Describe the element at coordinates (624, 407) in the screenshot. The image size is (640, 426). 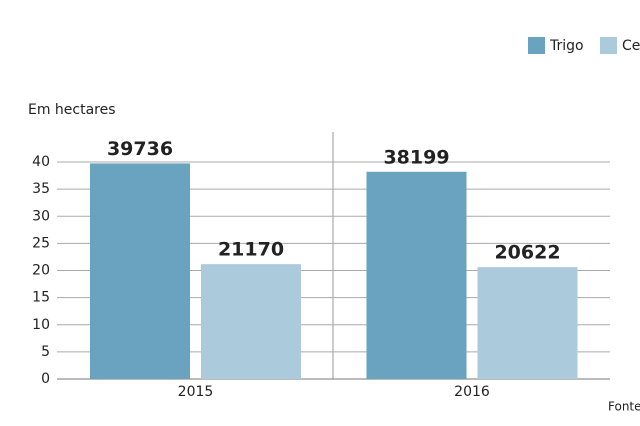
I see `source: Fonte` at that location.